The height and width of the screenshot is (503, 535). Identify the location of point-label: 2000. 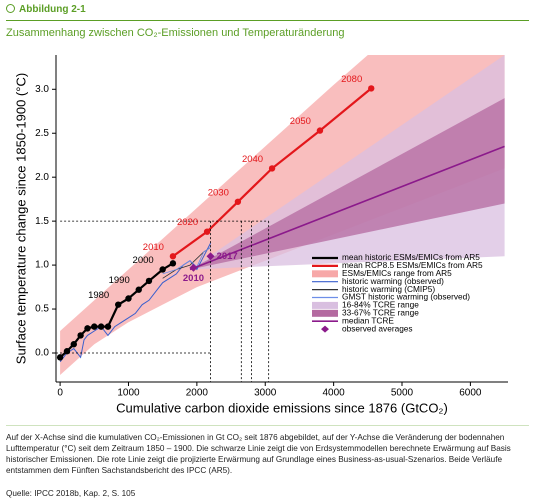
(143, 260).